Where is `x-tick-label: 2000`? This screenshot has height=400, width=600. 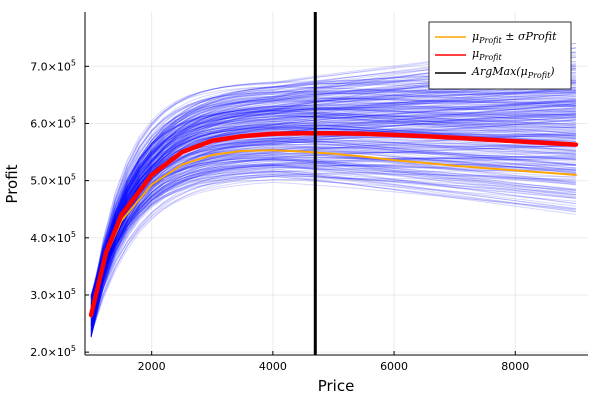
x-tick-label: 2000 is located at coordinates (152, 366).